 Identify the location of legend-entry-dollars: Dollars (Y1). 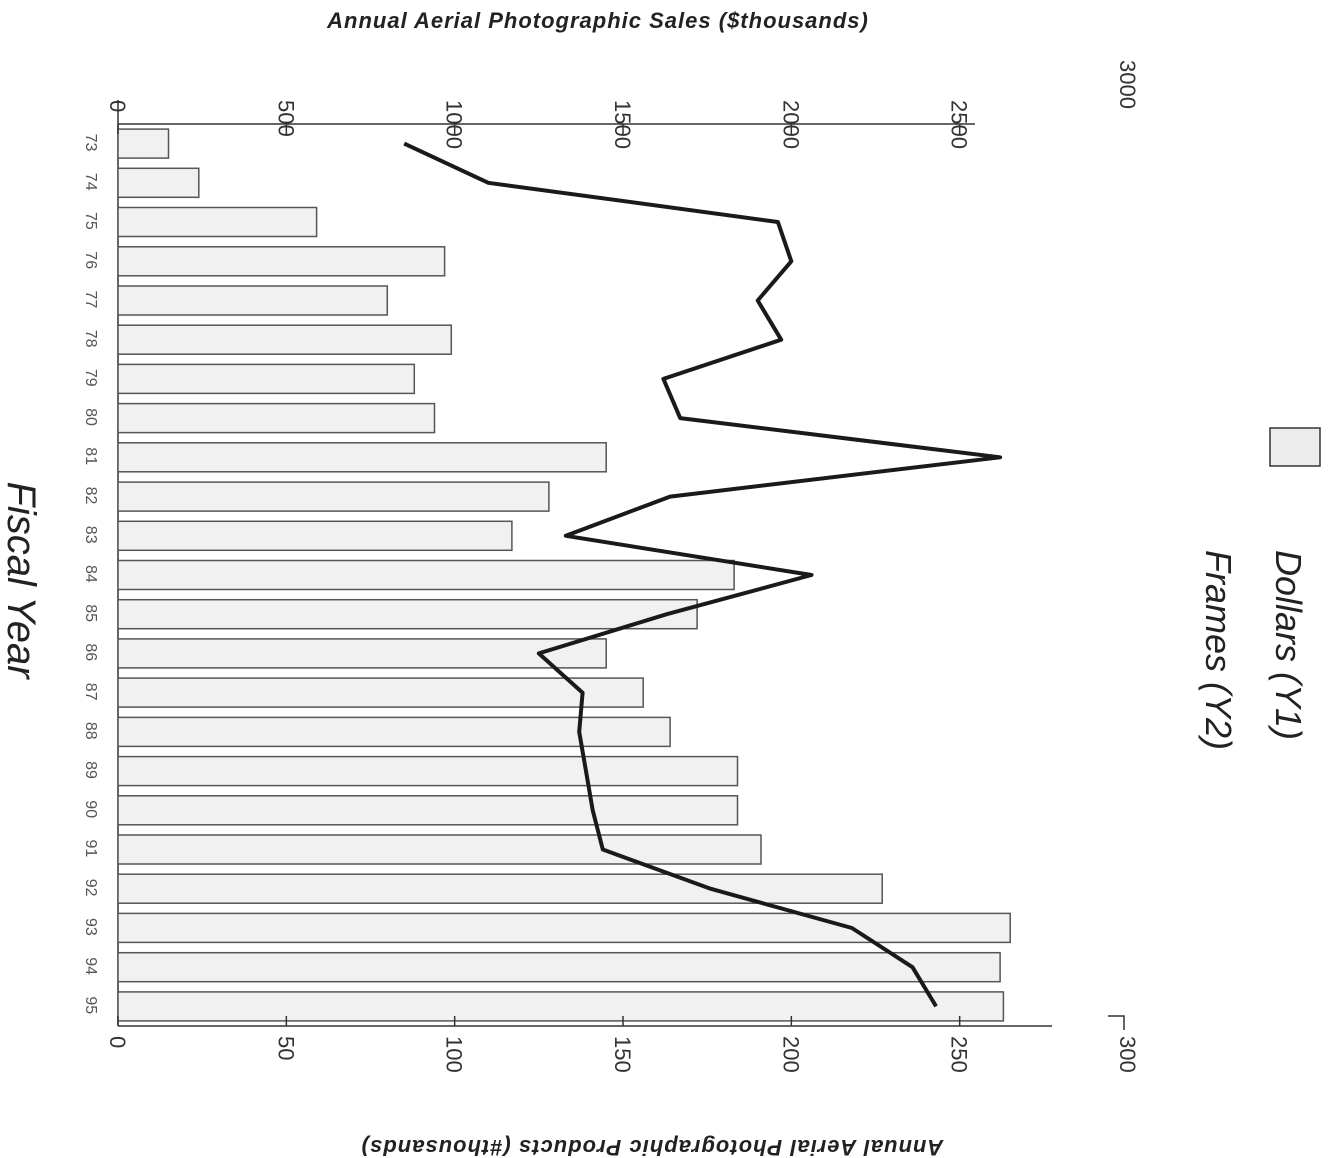
(1288, 645).